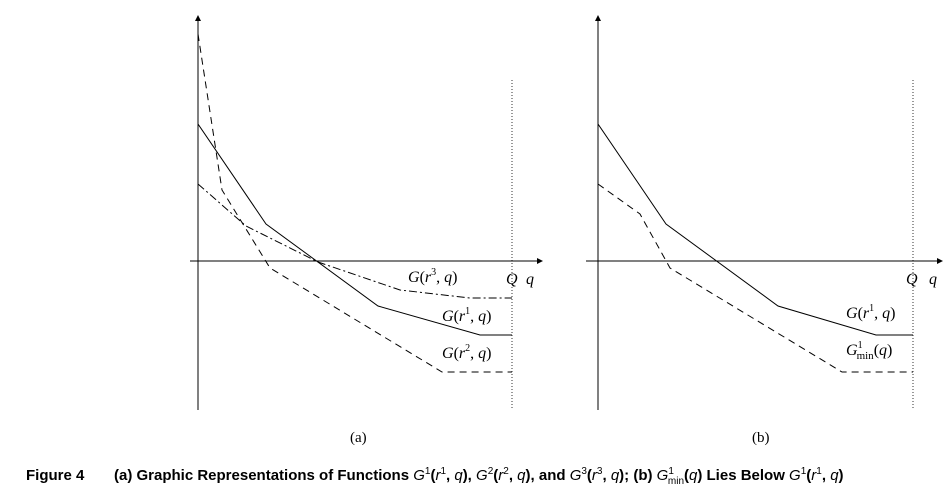  What do you see at coordinates (466, 352) in the screenshot?
I see `panel-a-label-g2: G(r2, q)` at bounding box center [466, 352].